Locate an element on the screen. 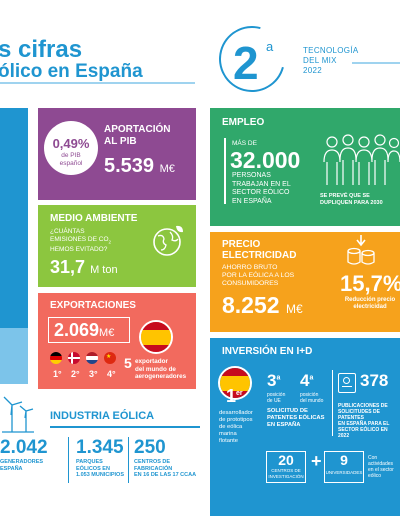 This screenshot has height=516, width=400. environment-value-number: 31,7 is located at coordinates (68, 267).